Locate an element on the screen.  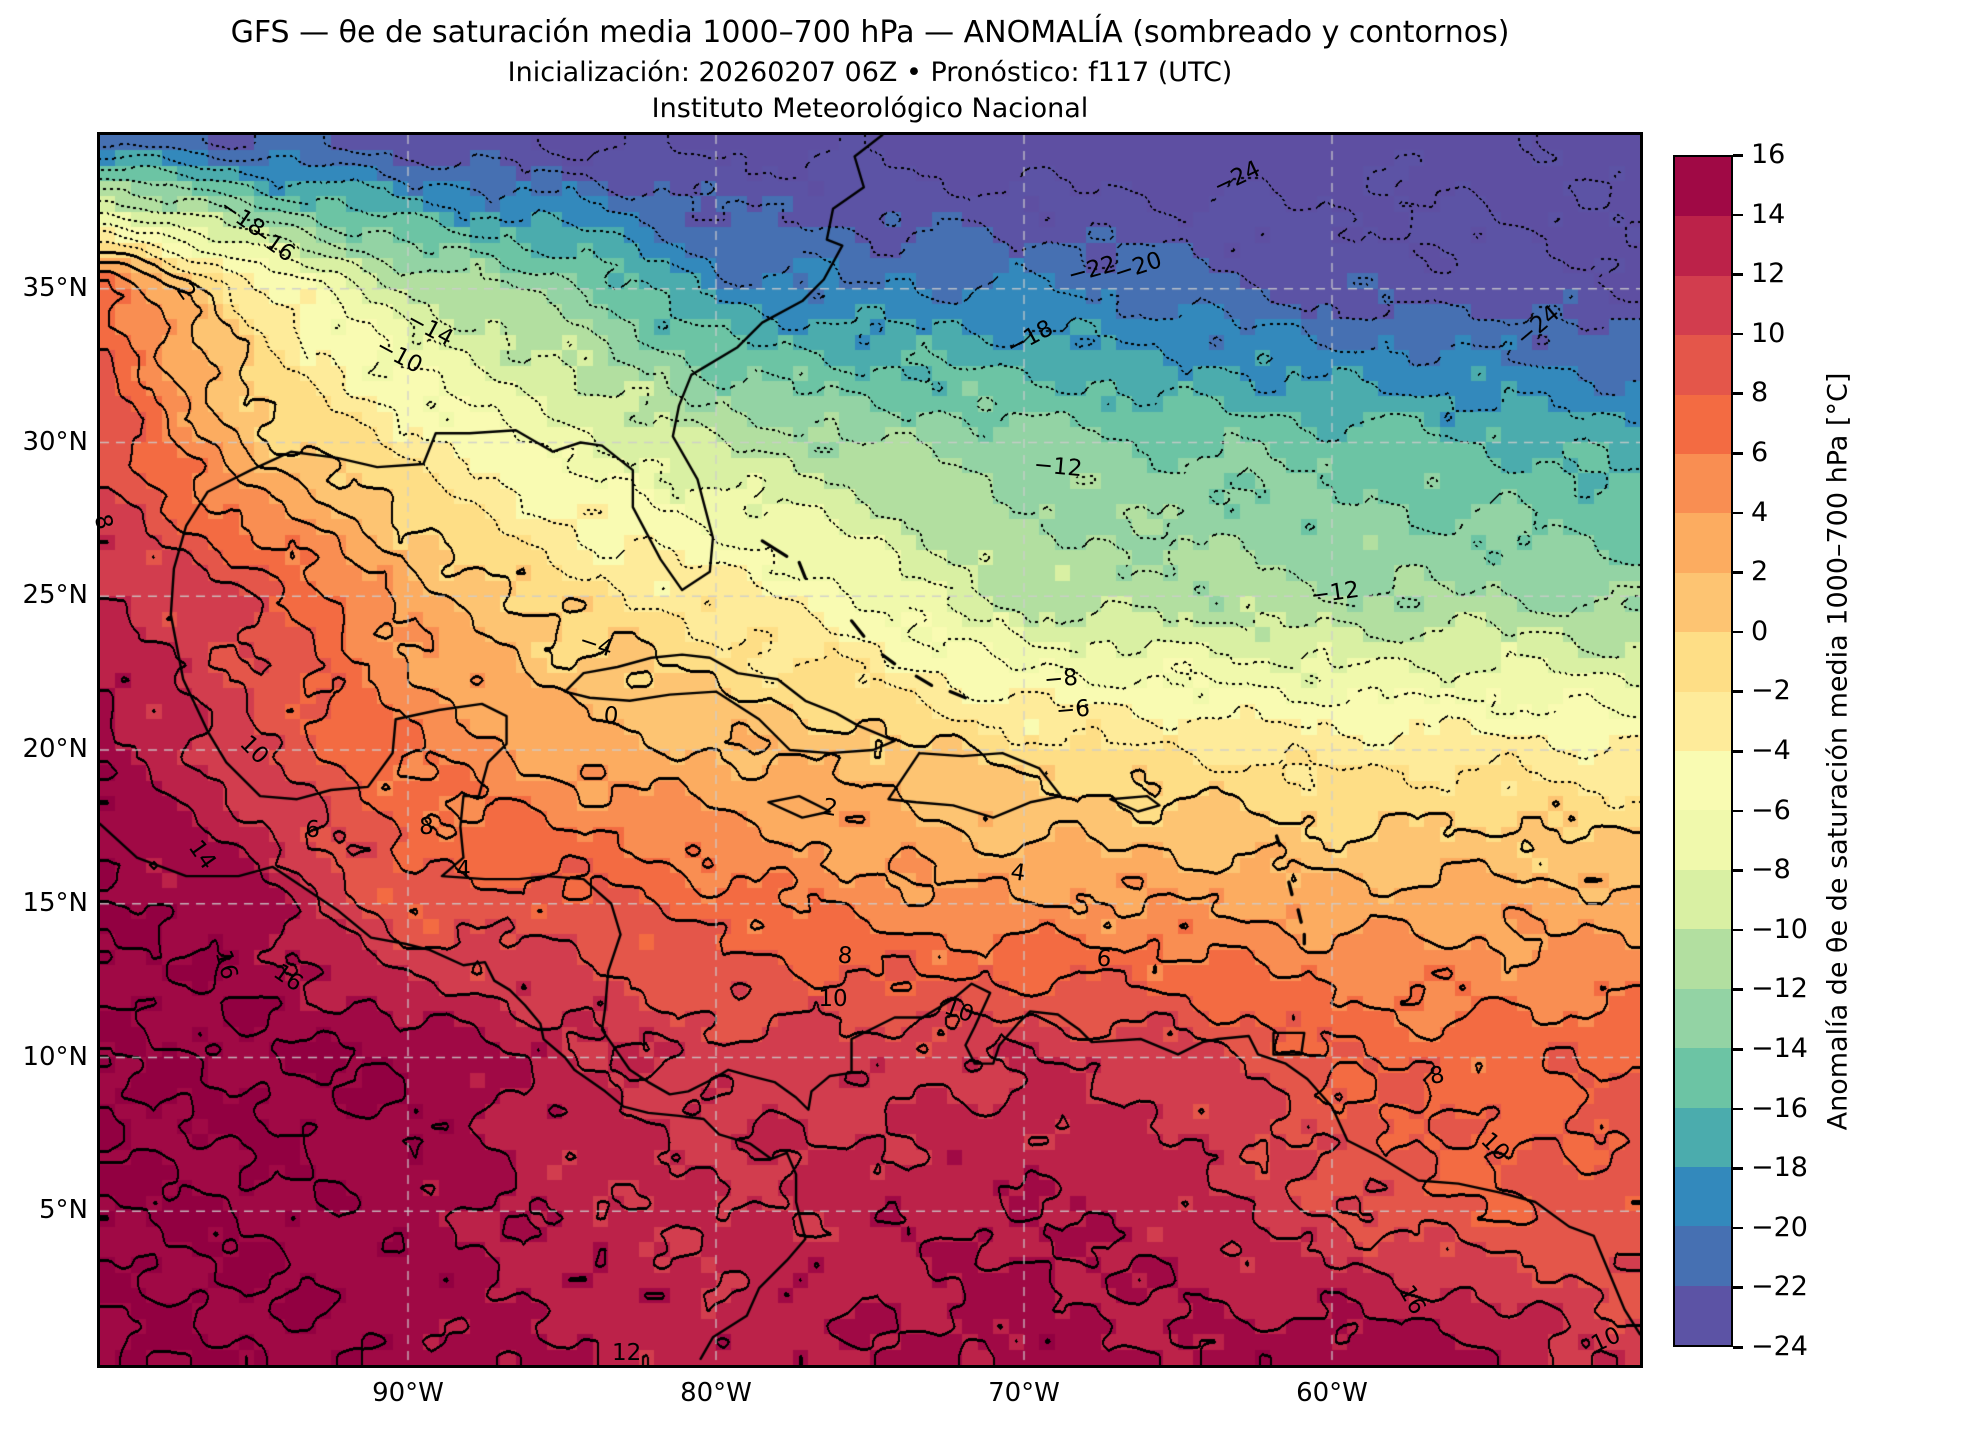
colorbar-tick-label: 14 is located at coordinates (1768, 214).